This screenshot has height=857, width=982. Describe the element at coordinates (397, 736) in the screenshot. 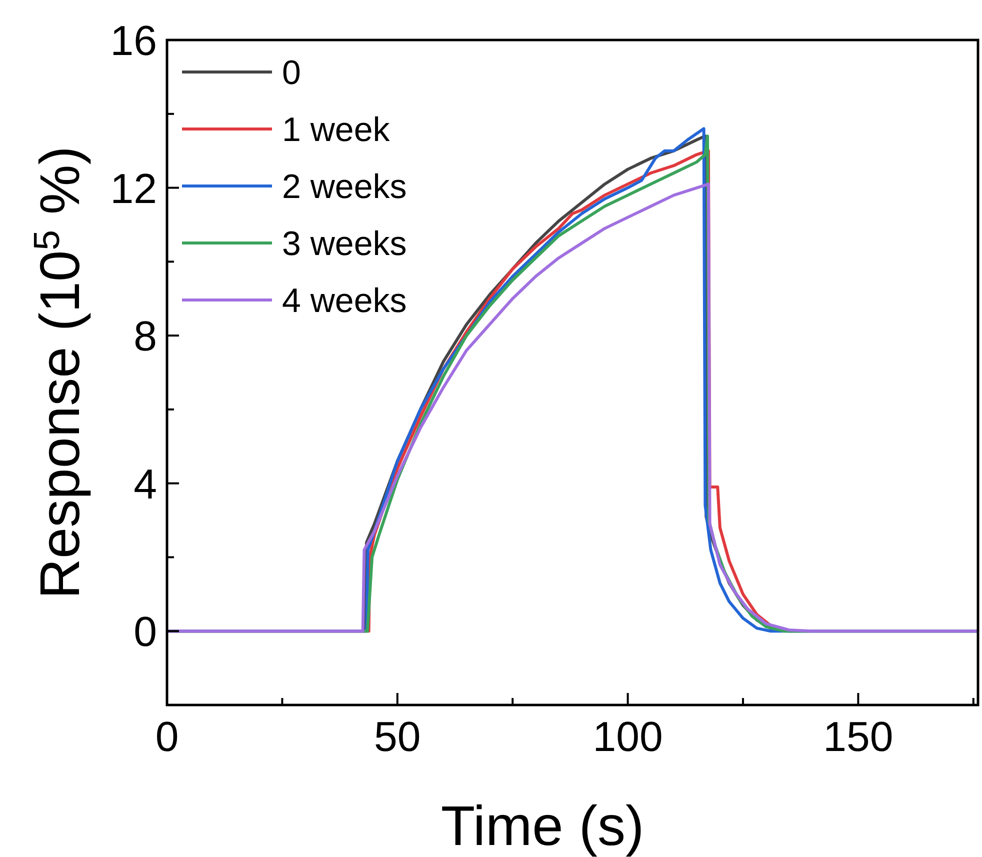

I see `x-tick-label: 50` at that location.